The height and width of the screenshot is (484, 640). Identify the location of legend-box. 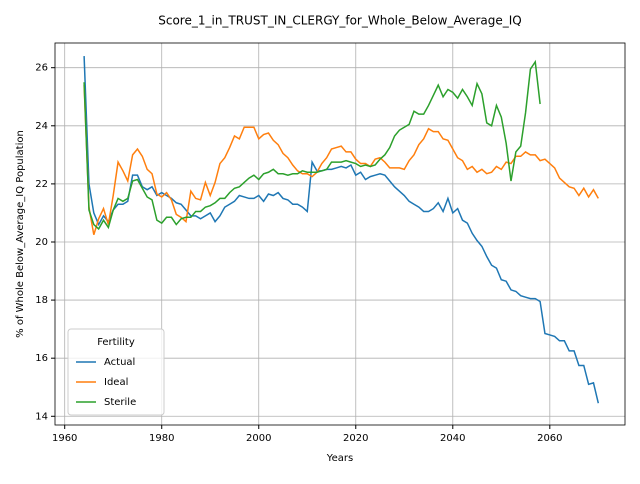
(116, 372).